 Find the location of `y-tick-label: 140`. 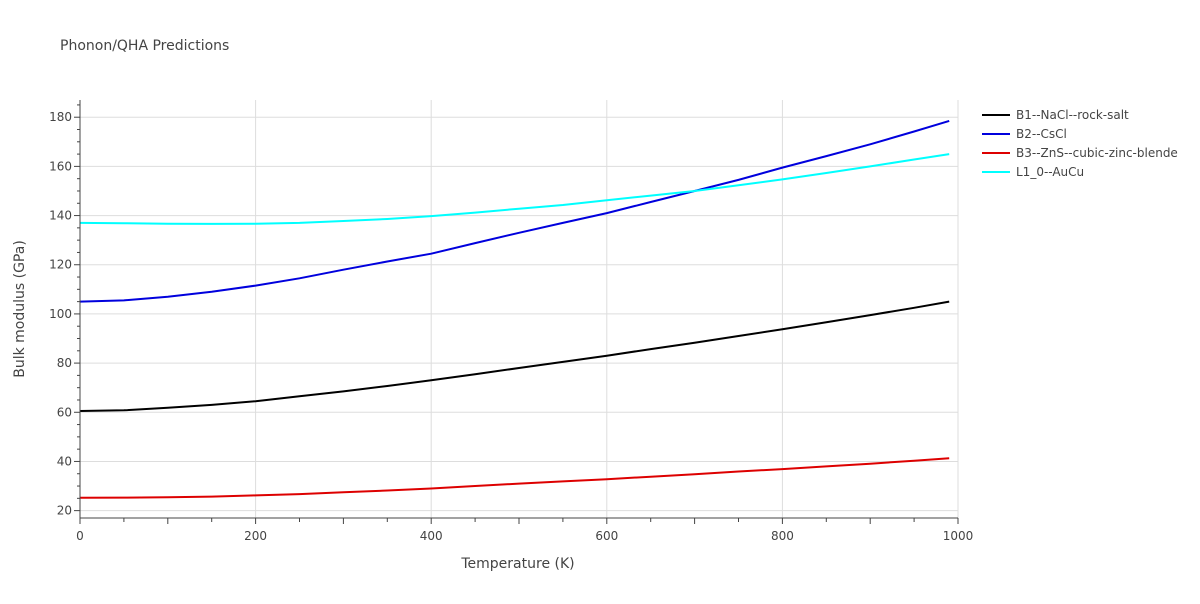

y-tick-label: 140 is located at coordinates (60, 216).